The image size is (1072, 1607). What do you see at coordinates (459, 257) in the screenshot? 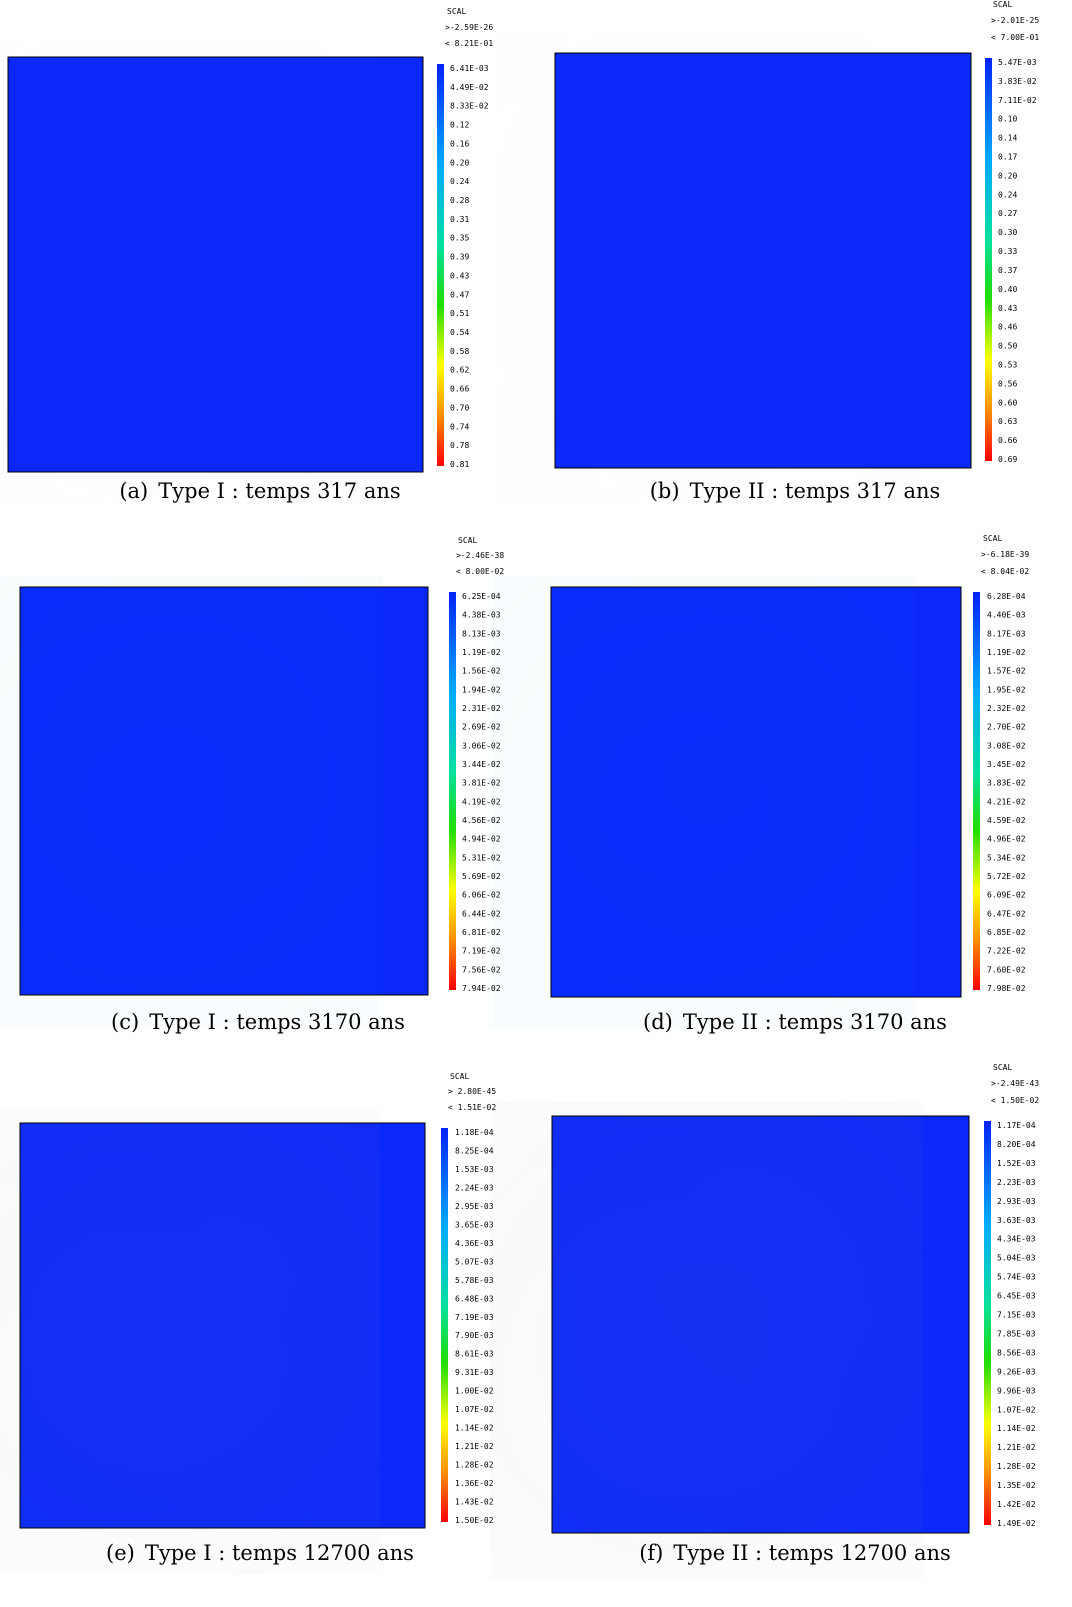
I see `colorbar-label: 0.39` at bounding box center [459, 257].